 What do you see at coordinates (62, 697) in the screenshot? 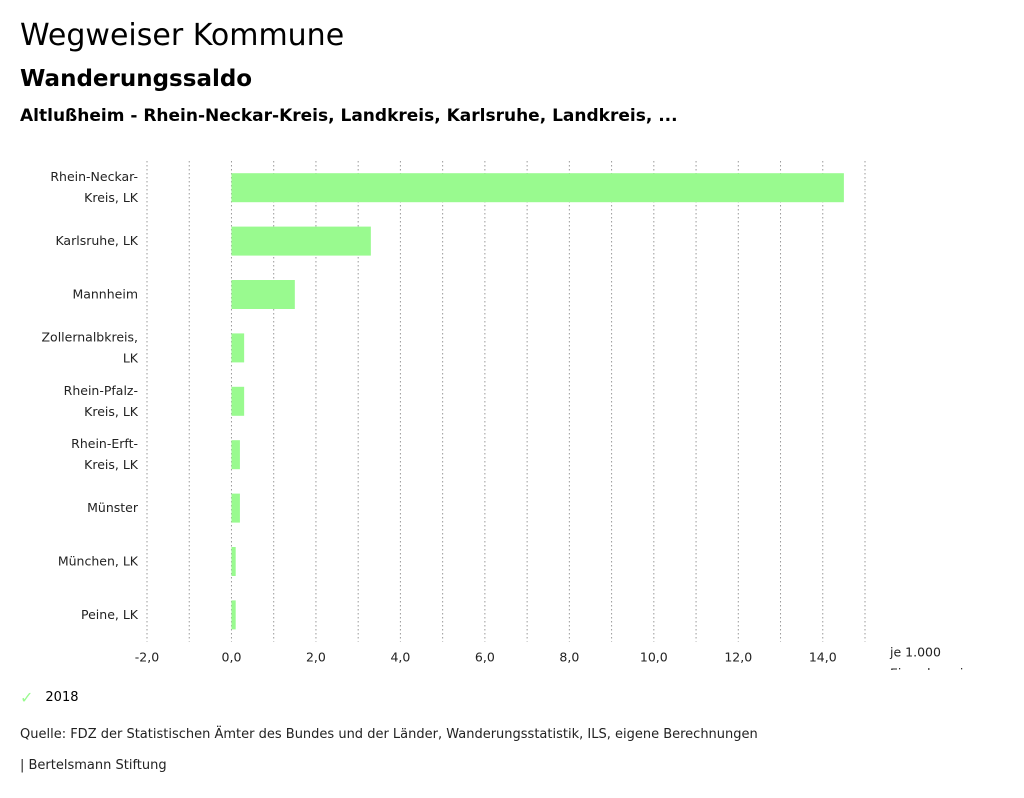
I see `legend-label: 2018` at bounding box center [62, 697].